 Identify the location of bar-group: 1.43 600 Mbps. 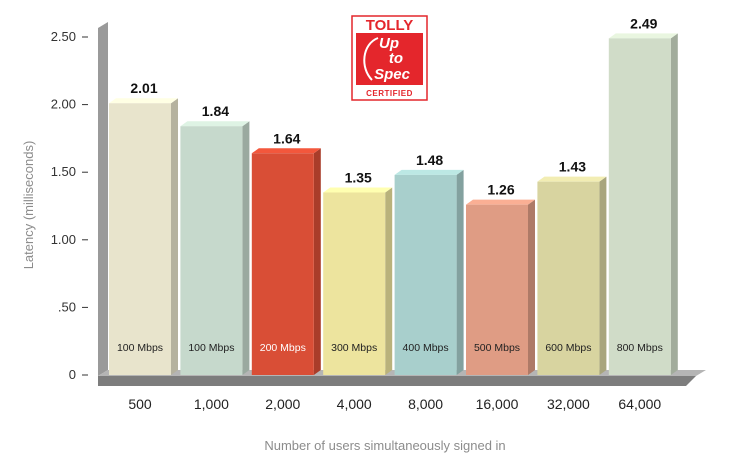
(572, 267).